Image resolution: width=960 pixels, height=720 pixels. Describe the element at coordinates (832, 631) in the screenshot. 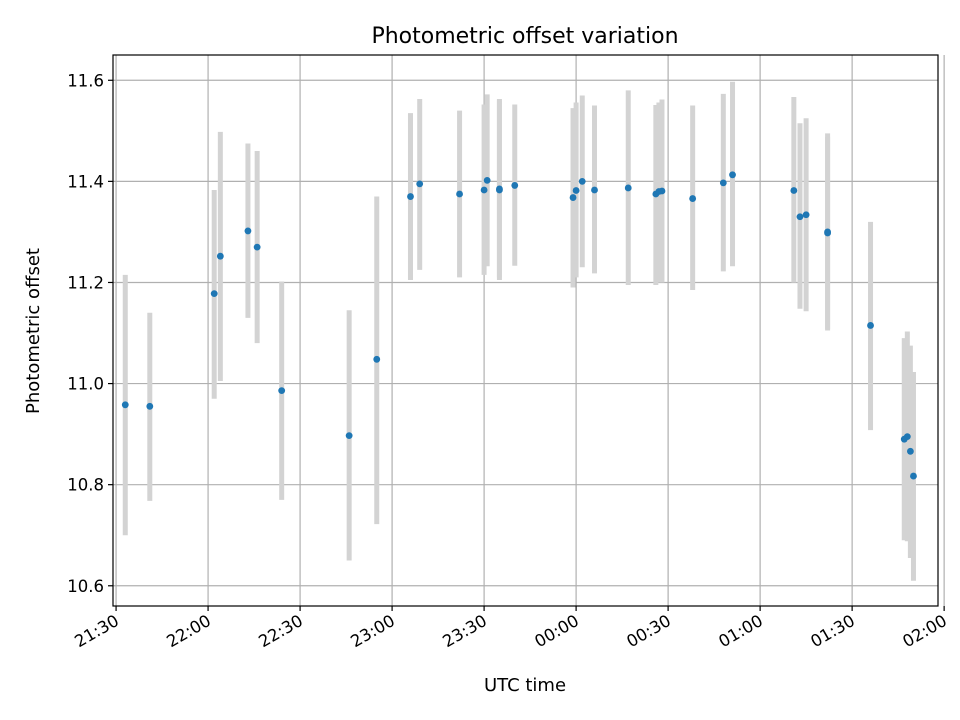

I see `x-tick-label: 01:30` at that location.